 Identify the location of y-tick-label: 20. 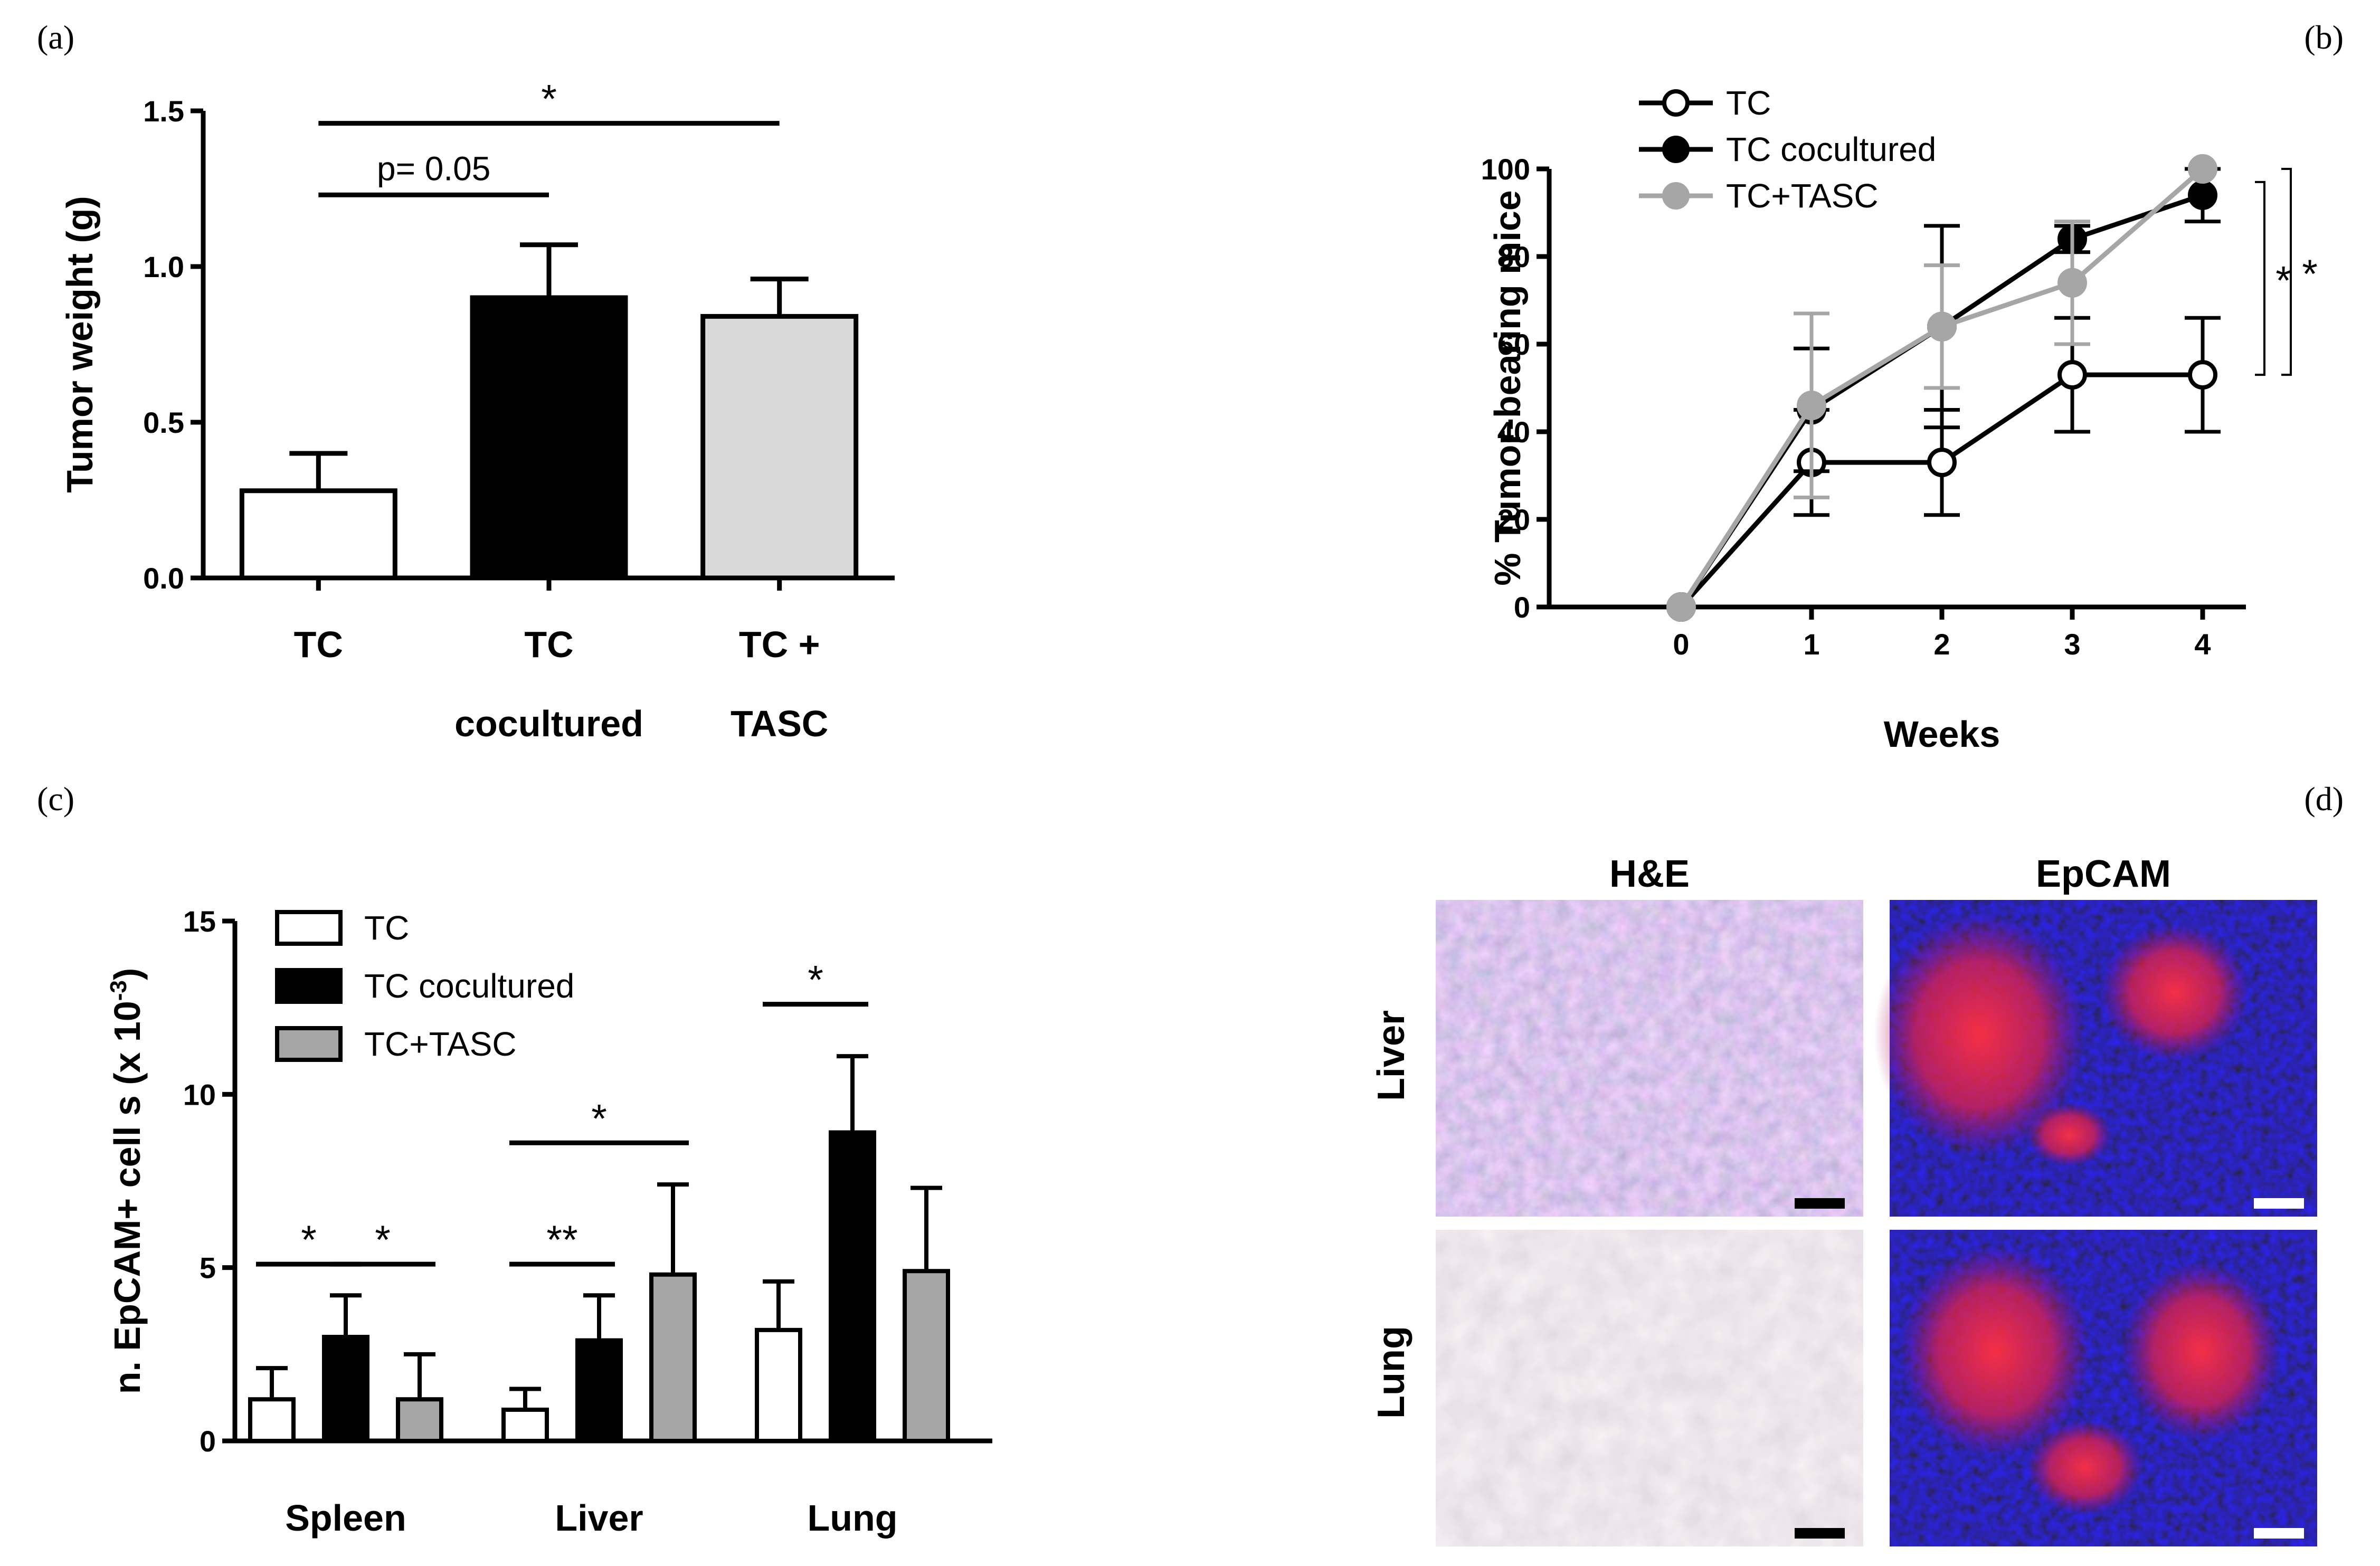
(1513, 519).